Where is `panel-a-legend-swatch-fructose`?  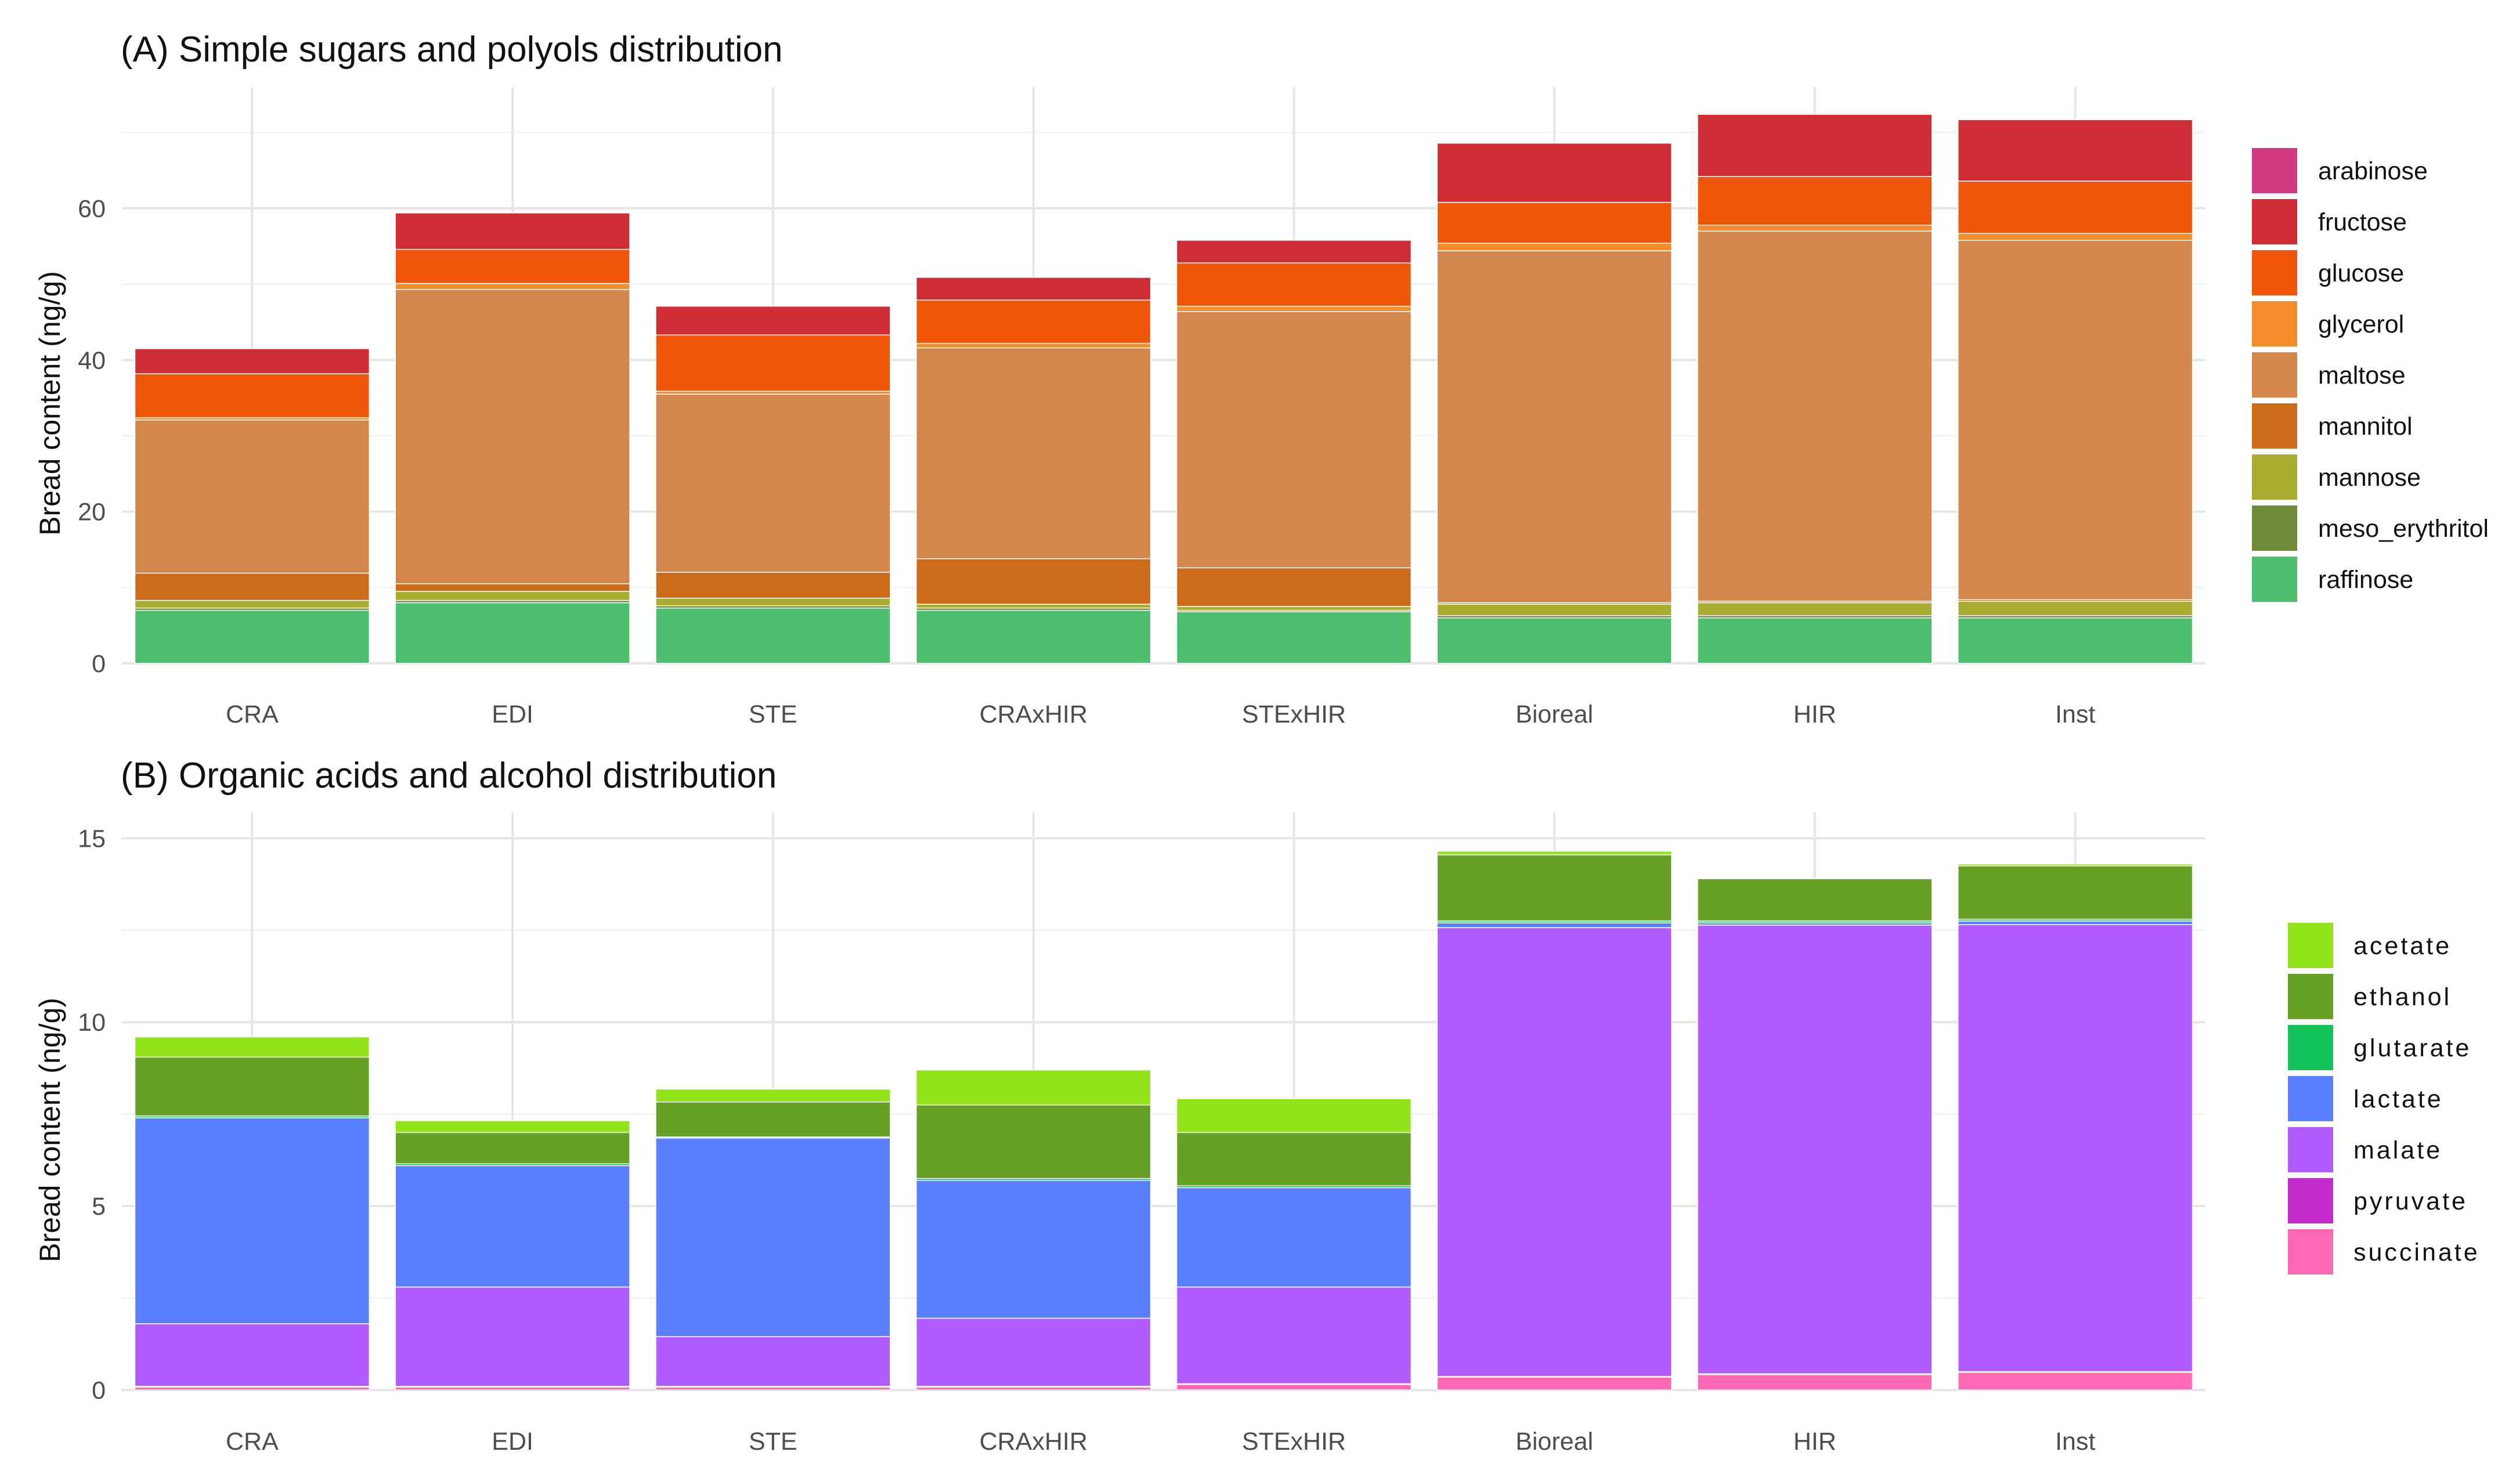
panel-a-legend-swatch-fructose is located at coordinates (2274, 221).